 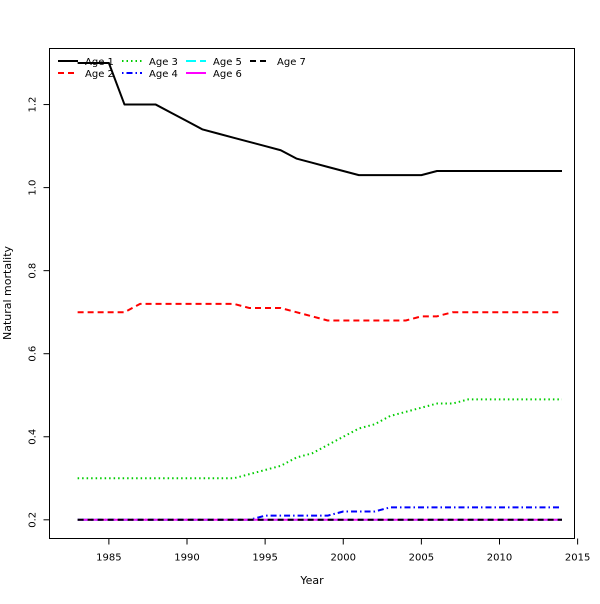 I want to click on x-tick-label: 1985, so click(x=108, y=558).